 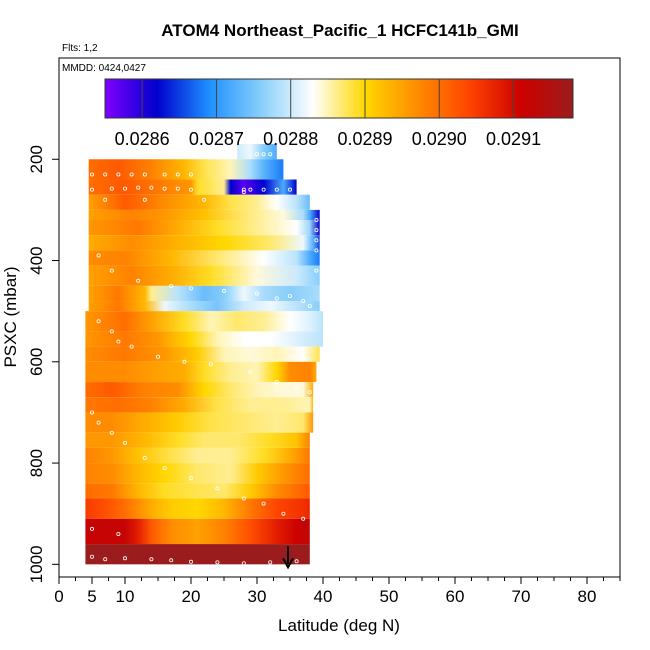 I want to click on colorbar-tick-label: 0.0290, so click(x=439, y=139).